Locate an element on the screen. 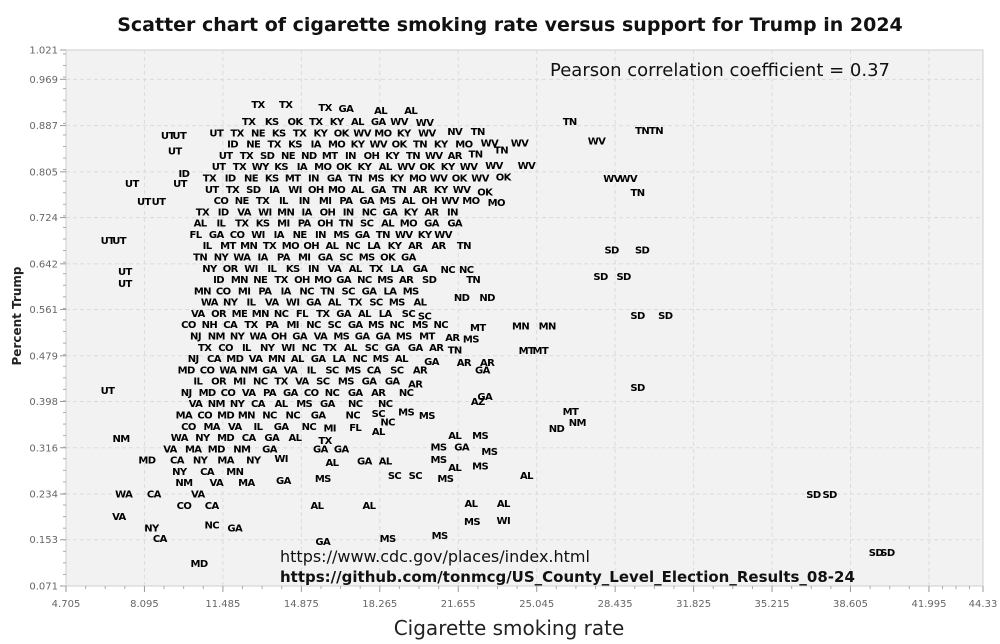 The image size is (1000, 644). point-label: IA is located at coordinates (316, 145).